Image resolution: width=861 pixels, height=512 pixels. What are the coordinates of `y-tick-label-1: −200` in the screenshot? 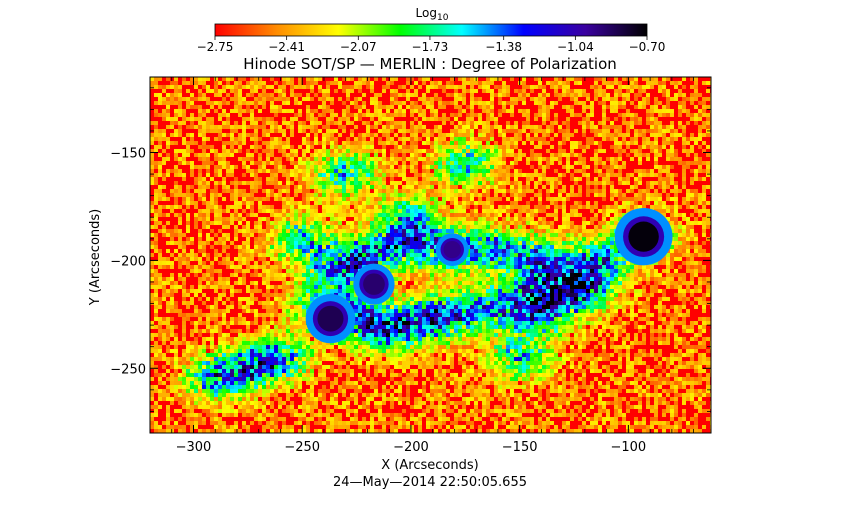 It's located at (128, 261).